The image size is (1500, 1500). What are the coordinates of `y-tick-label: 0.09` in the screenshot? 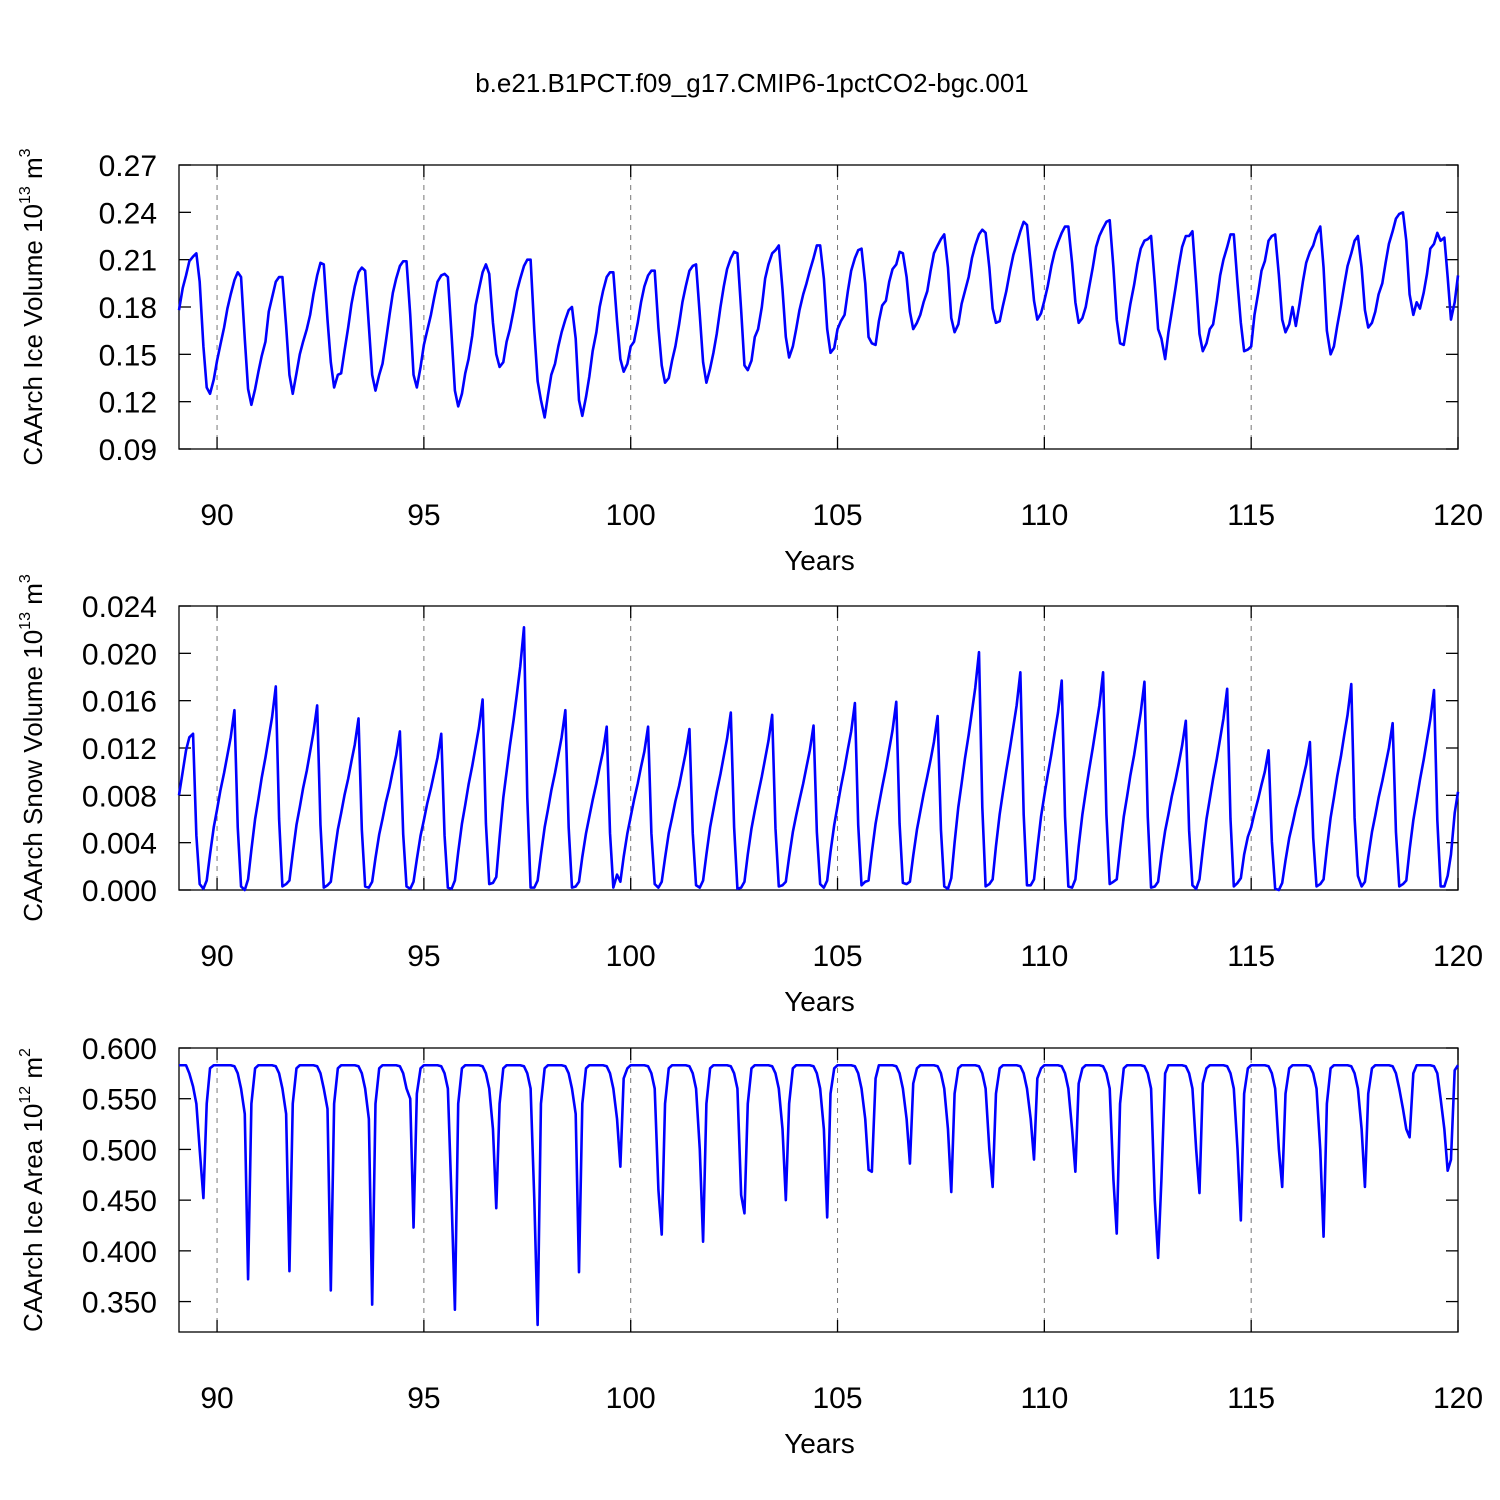 It's located at (128, 450).